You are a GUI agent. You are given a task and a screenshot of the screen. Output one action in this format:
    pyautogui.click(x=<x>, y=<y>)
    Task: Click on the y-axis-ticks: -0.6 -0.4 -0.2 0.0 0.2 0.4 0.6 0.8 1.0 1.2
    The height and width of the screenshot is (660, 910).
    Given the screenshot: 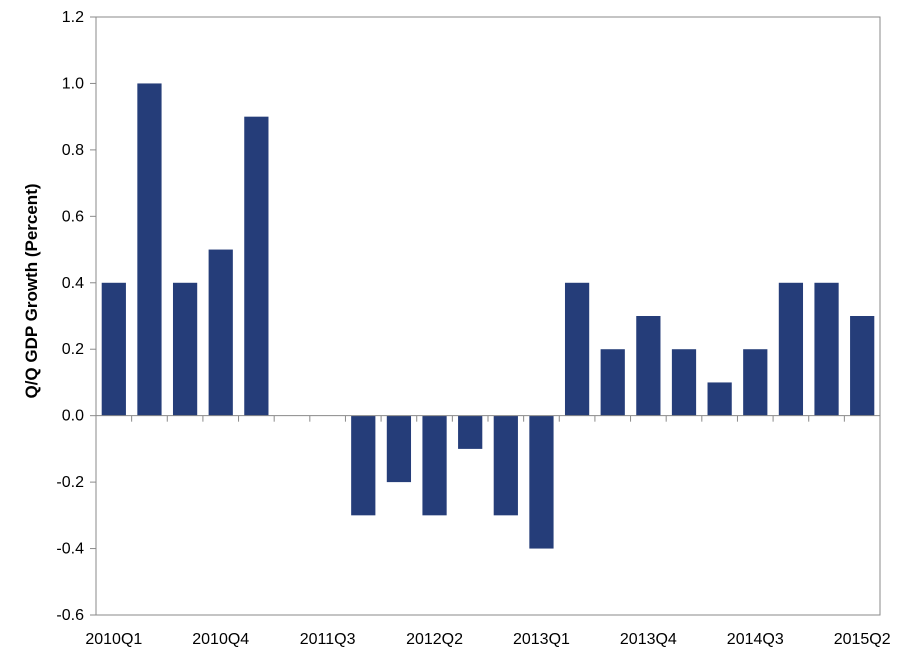 What is the action you would take?
    pyautogui.click(x=76, y=316)
    